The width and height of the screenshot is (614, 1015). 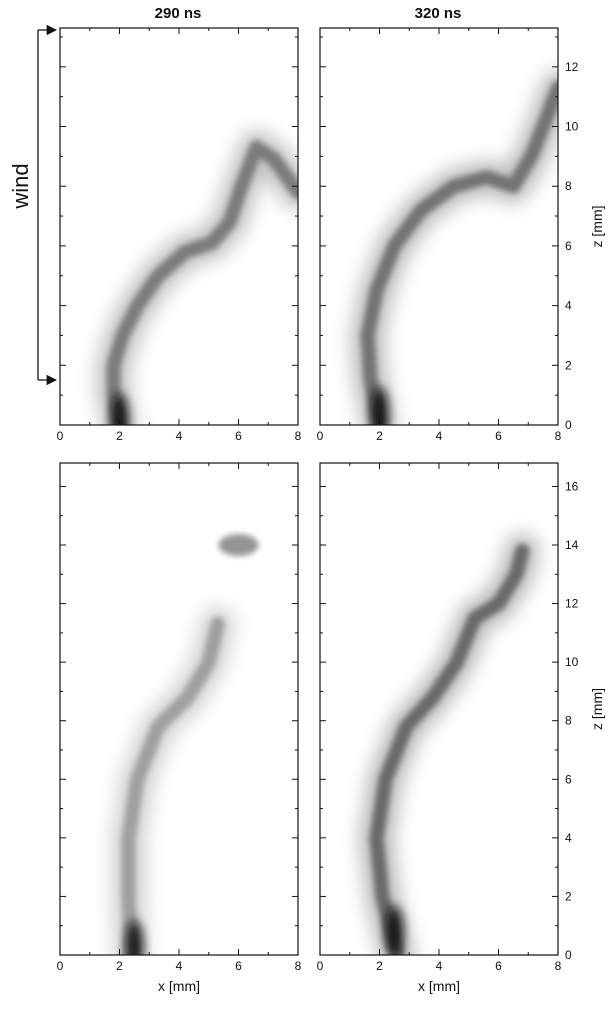 What do you see at coordinates (178, 13) in the screenshot?
I see `column-title-290ns: 290 ns` at bounding box center [178, 13].